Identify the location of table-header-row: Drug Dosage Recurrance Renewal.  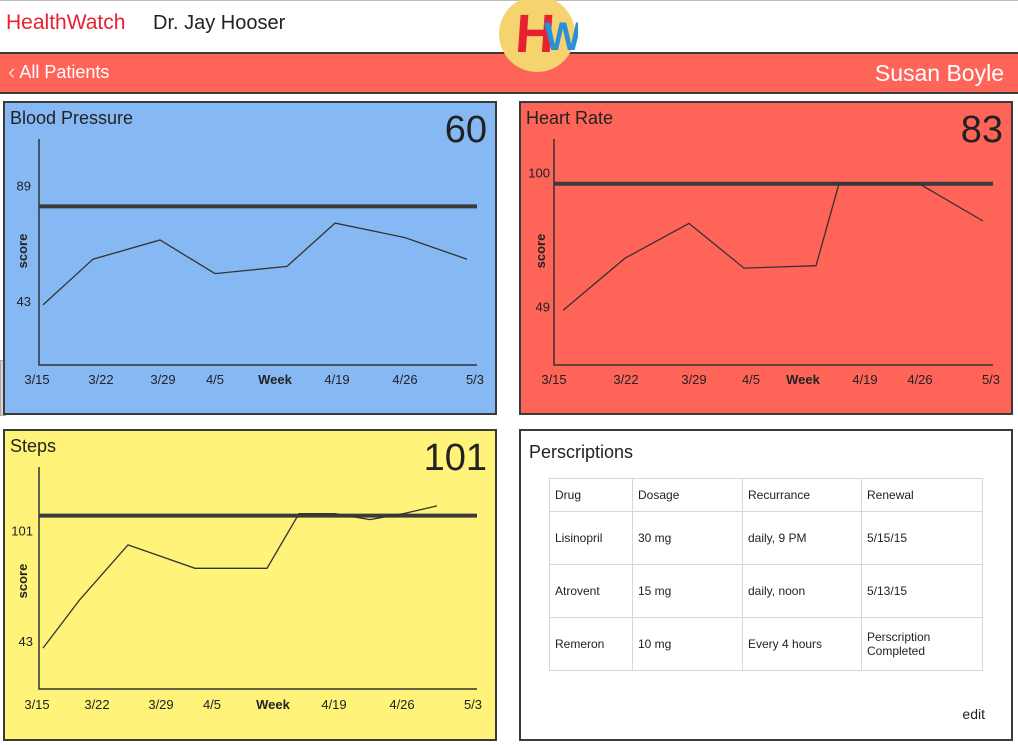
(766, 495).